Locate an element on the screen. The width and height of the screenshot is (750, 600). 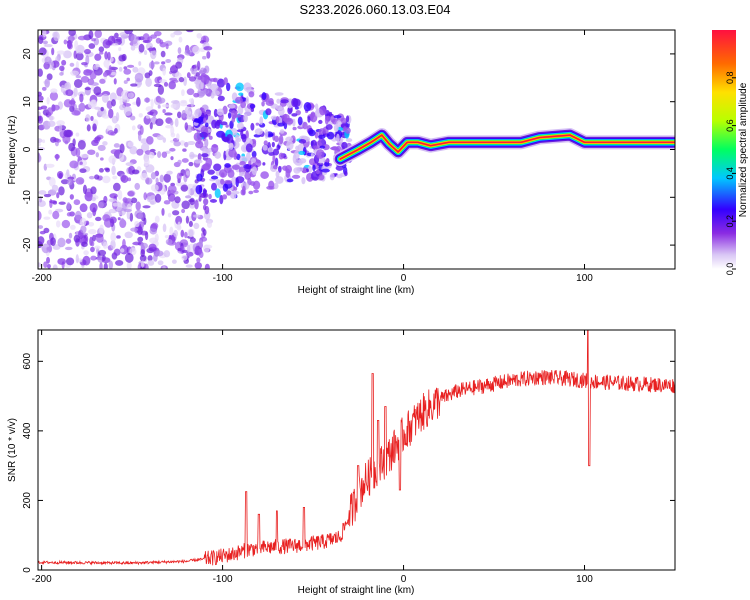
colorbar-tick-label: 0.6 is located at coordinates (730, 125).